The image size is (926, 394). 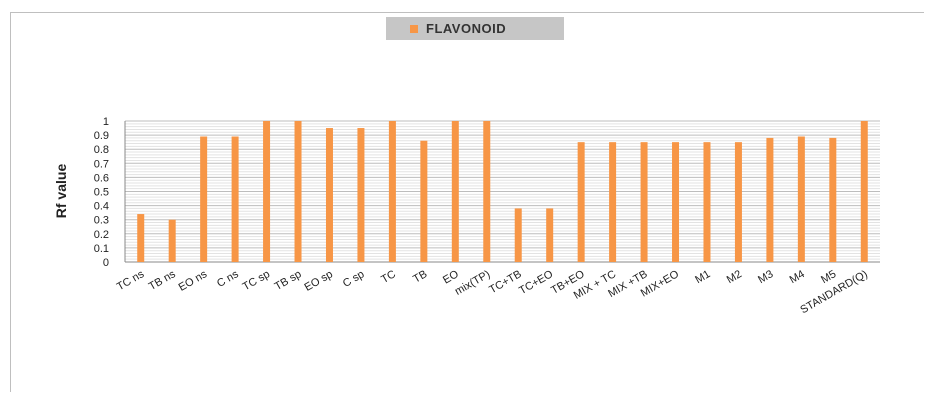 I want to click on x-tick-label: TC+EO, so click(x=536, y=282).